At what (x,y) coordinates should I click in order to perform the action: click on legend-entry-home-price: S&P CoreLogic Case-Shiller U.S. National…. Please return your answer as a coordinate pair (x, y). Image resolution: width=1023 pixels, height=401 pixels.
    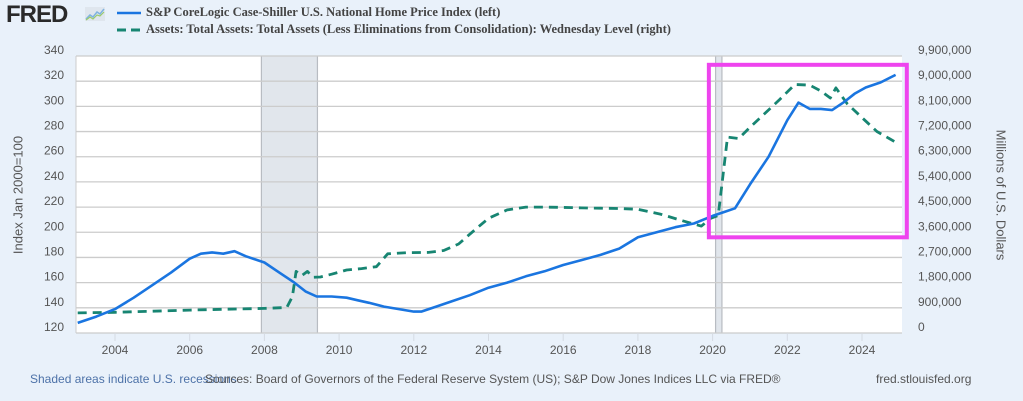
    Looking at the image, I should click on (394, 12).